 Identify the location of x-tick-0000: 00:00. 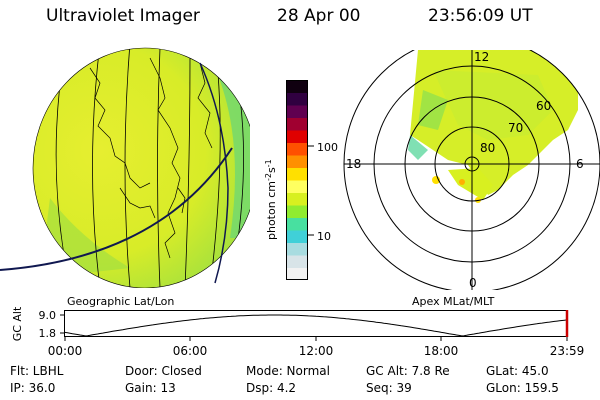
(65, 351).